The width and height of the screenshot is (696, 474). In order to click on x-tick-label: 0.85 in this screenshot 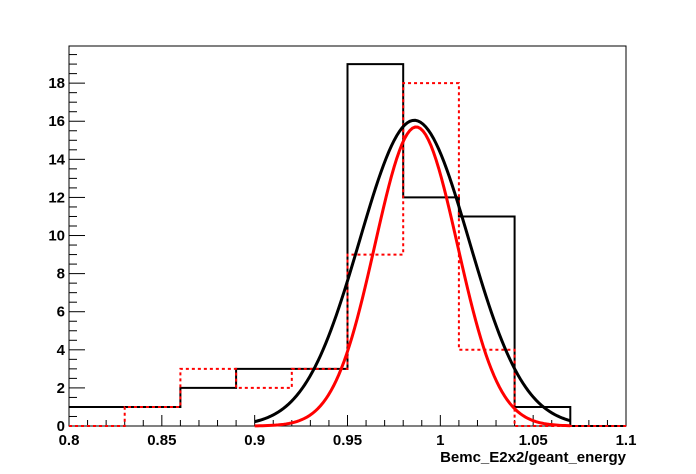, I will do `click(161, 440)`.